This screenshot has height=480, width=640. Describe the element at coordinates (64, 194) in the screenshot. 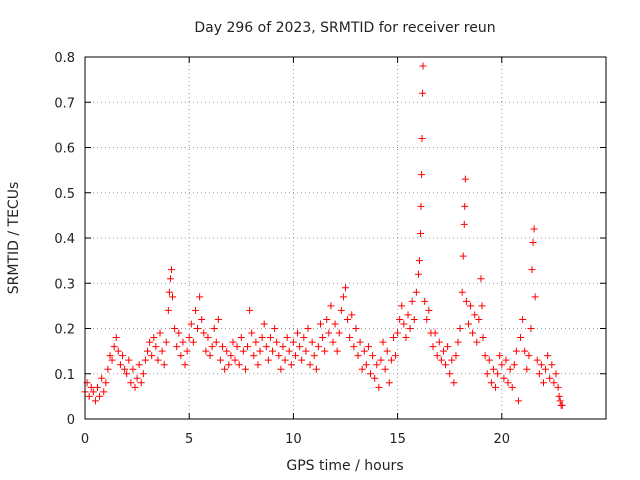

I see `y-tick-label: 0.5` at that location.